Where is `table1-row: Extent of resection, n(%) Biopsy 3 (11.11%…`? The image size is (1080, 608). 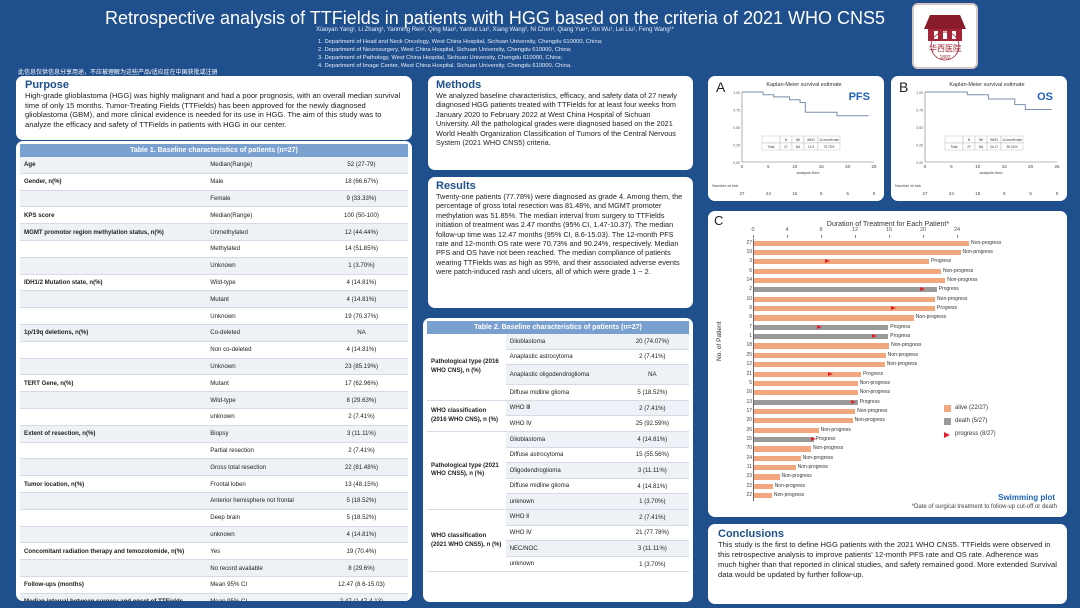
table1-row: Extent of resection, n(%) Biopsy 3 (11.11%… is located at coordinates (214, 434).